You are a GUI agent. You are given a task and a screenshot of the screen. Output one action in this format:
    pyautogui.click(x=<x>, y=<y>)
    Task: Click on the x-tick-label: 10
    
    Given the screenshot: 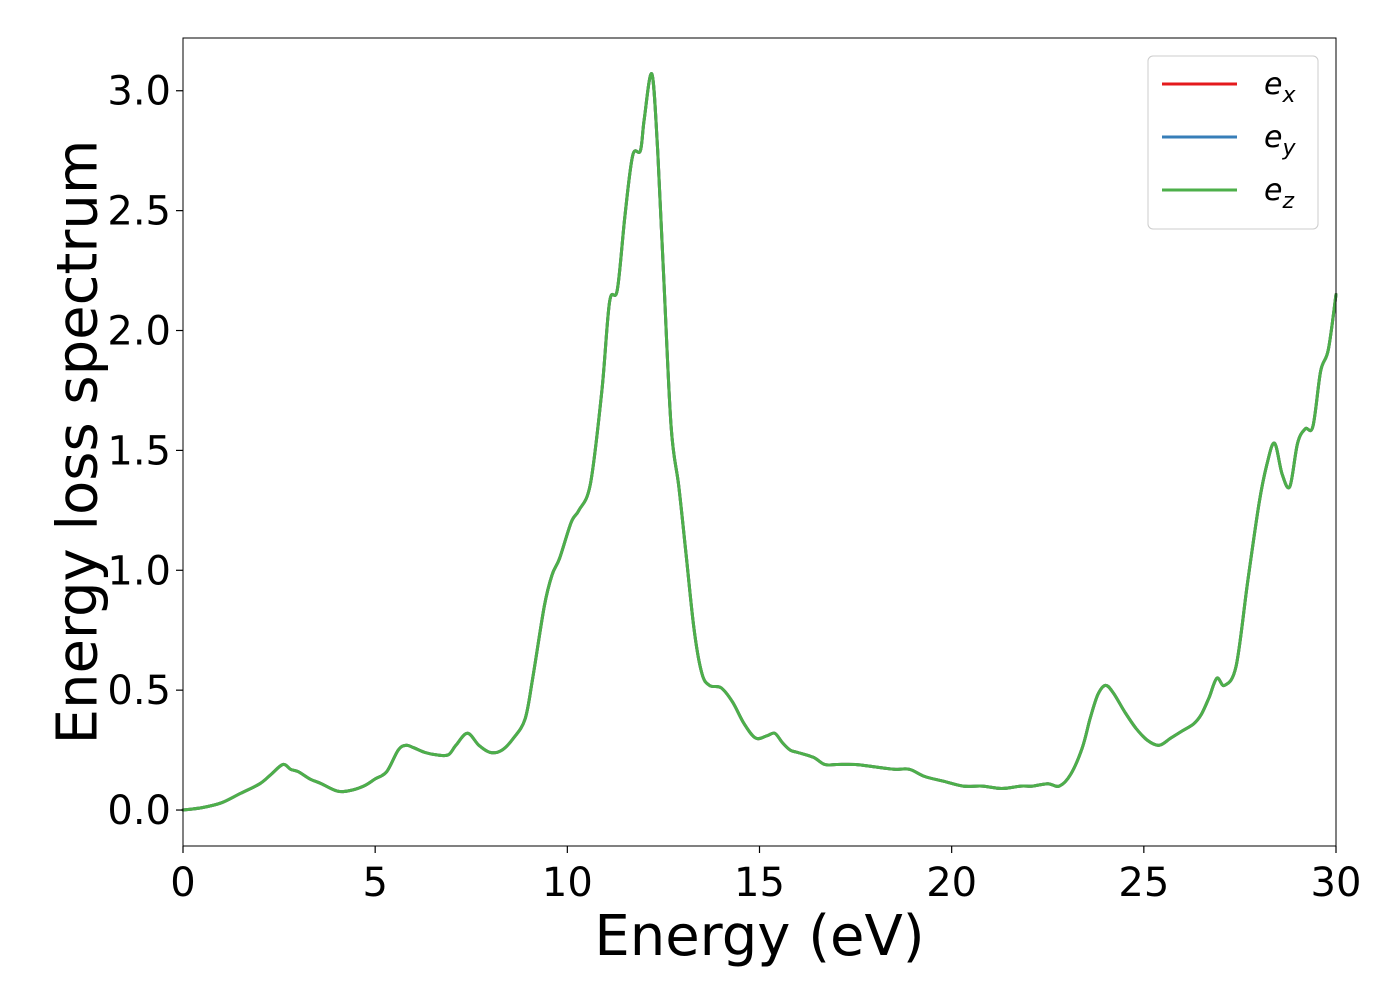 What is the action you would take?
    pyautogui.click(x=567, y=883)
    